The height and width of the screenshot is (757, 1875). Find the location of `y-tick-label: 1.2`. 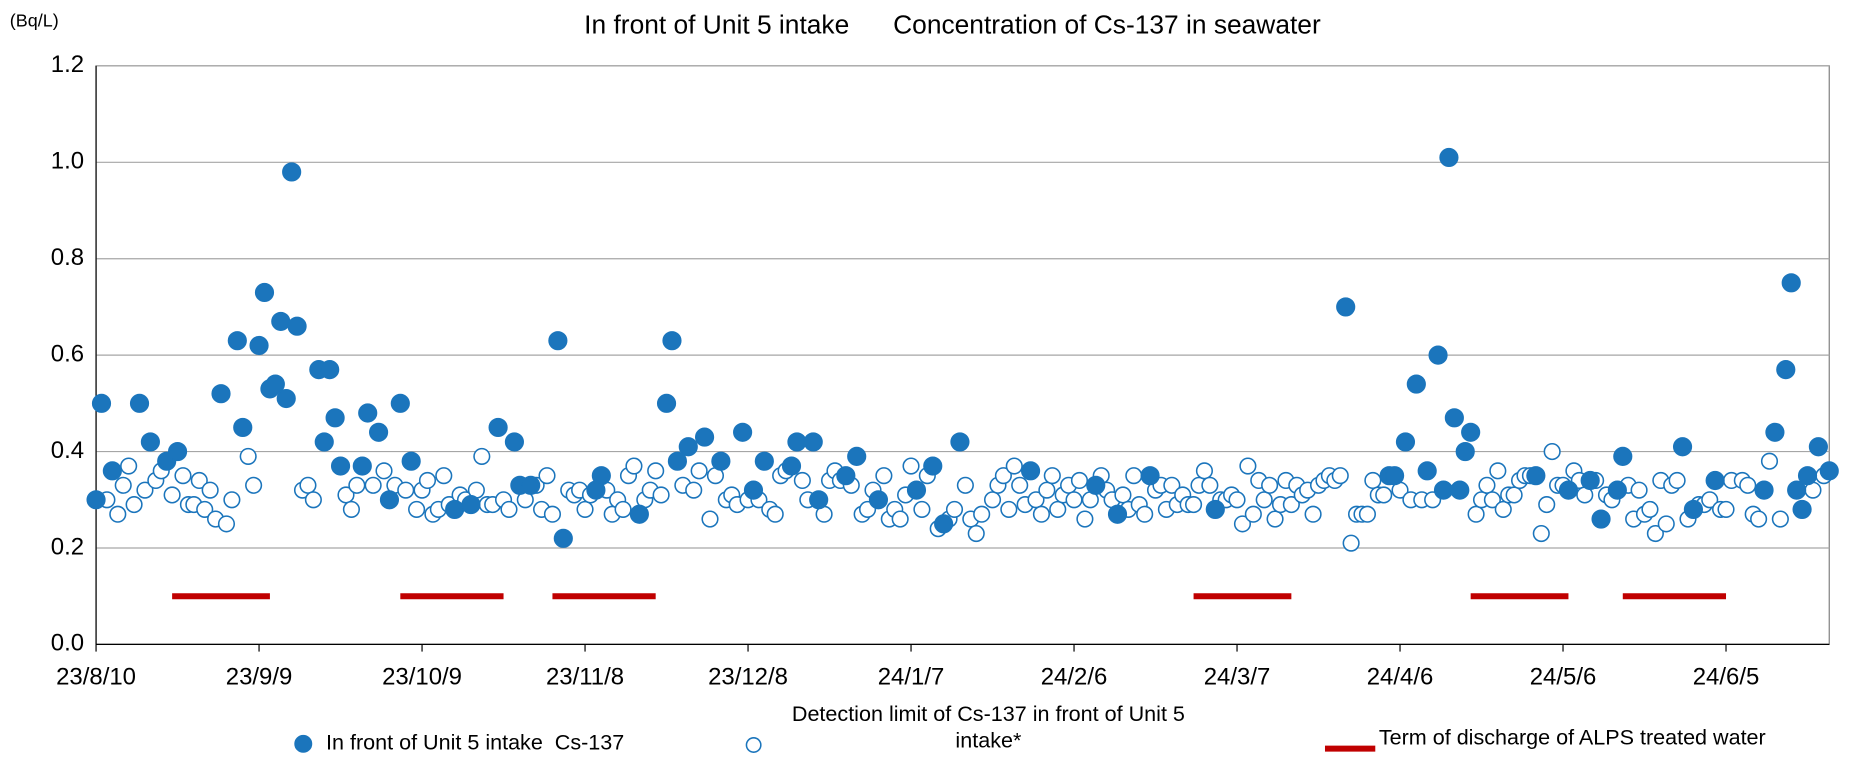

y-tick-label: 1.2 is located at coordinates (67, 64).